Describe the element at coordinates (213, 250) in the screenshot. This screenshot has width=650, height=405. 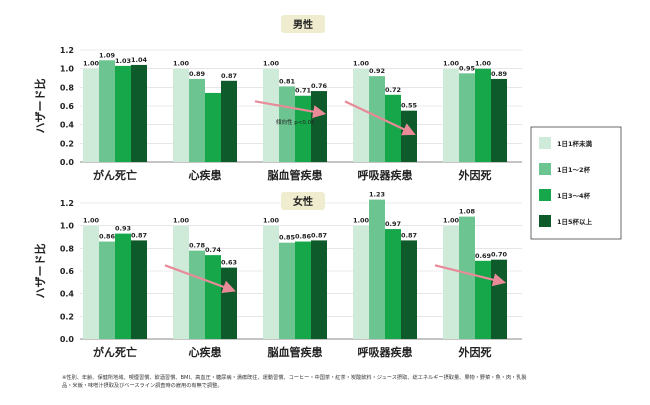
I see `data-label: 0.74` at that location.